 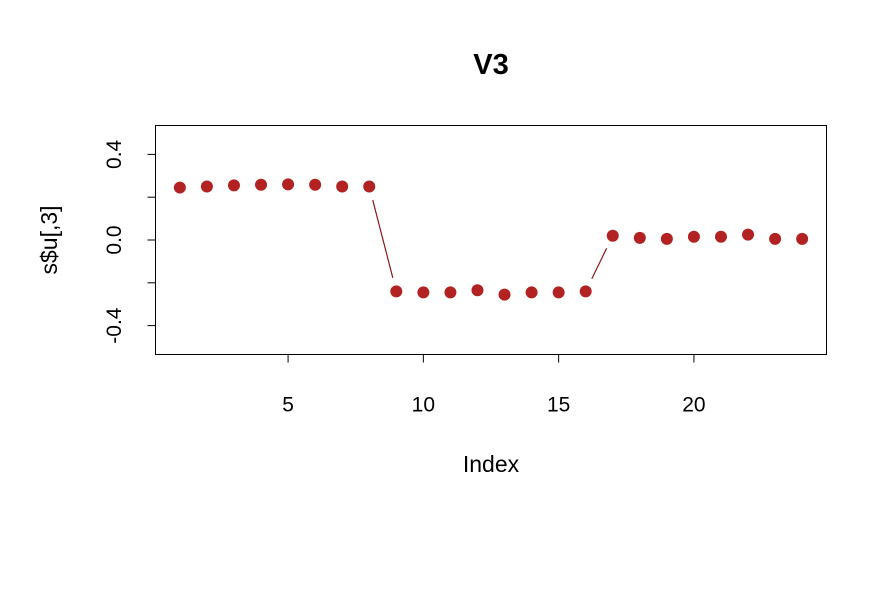 I want to click on y-tick-label: 0.4, so click(x=114, y=154).